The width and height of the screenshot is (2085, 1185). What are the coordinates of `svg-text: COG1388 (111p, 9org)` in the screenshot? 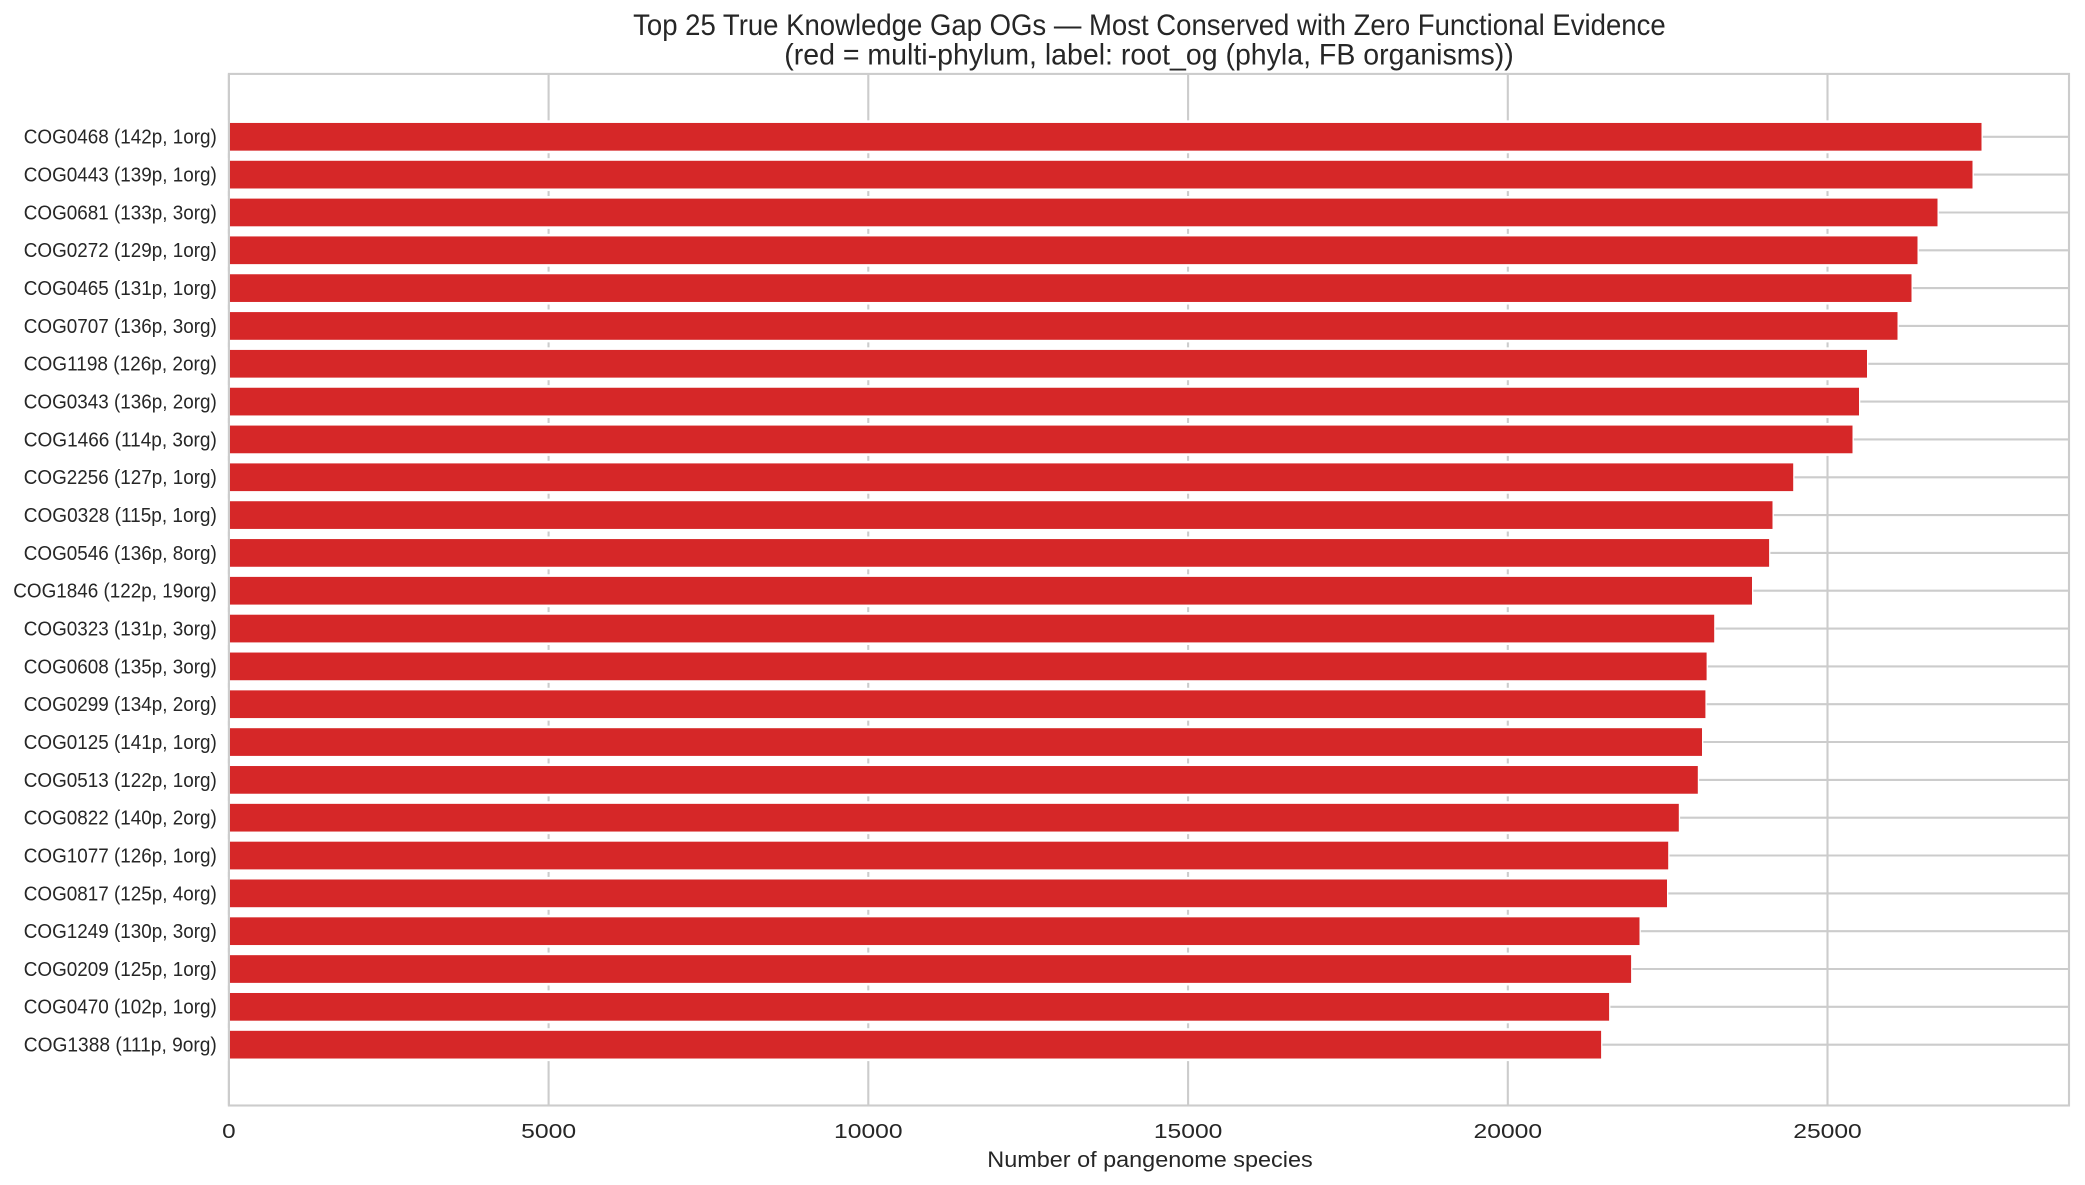 It's located at (120, 1045).